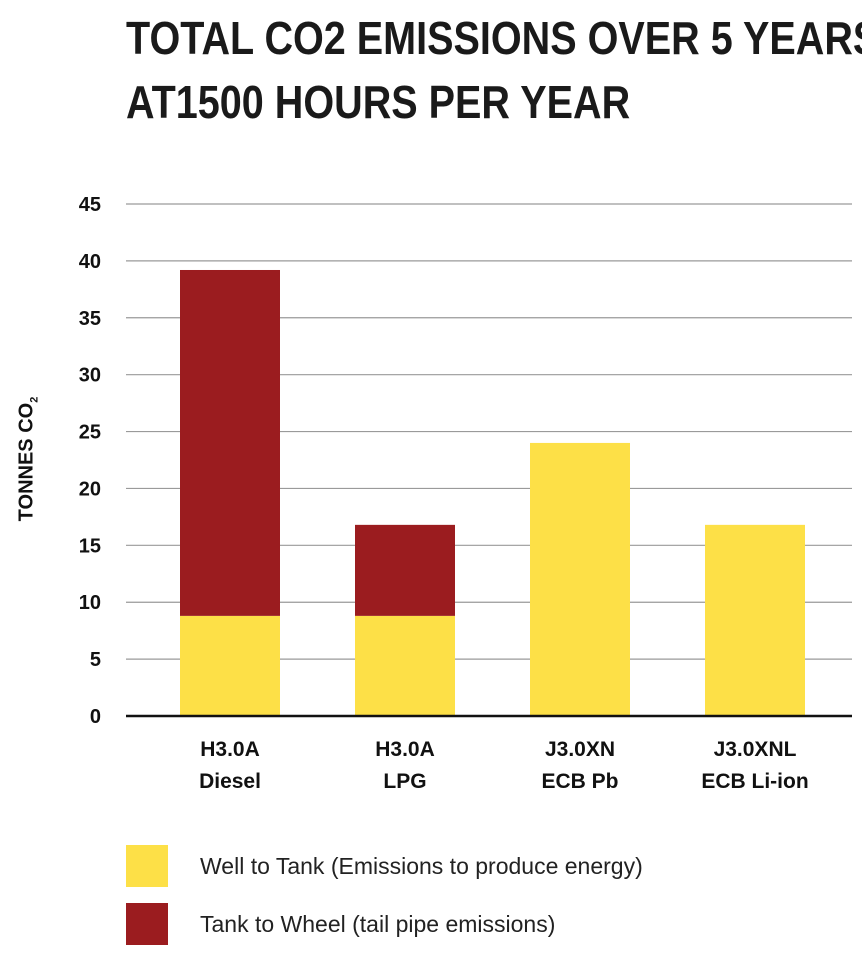 The width and height of the screenshot is (862, 959). What do you see at coordinates (494, 38) in the screenshot?
I see `chart-title-line-1: TOTAL CO2 EMISSIONS OVER 5 YEARS` at bounding box center [494, 38].